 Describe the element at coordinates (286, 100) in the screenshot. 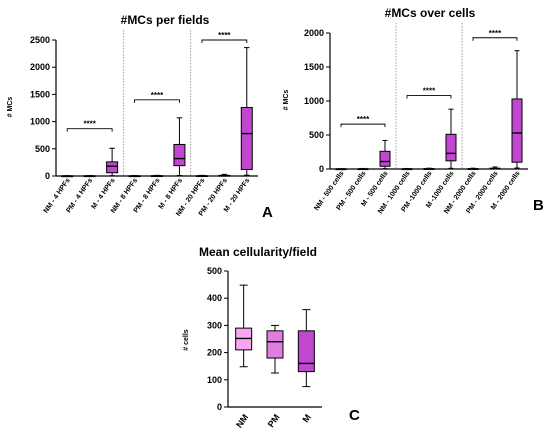

I see `panel-b-ylabel: # MCs` at that location.